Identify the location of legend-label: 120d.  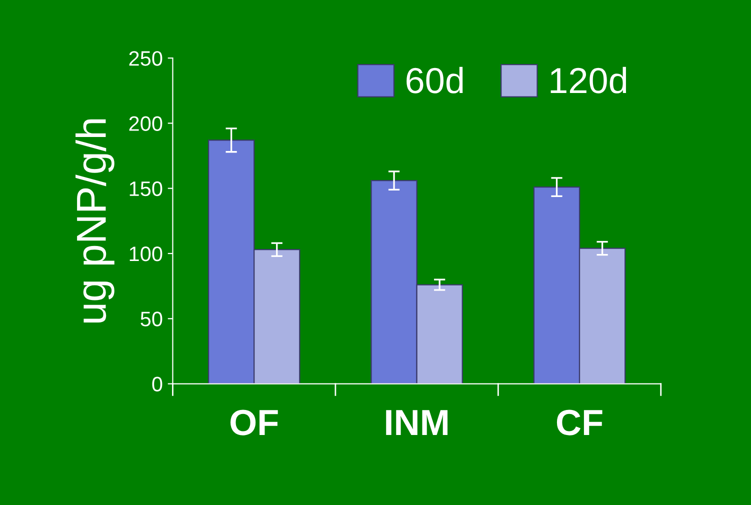
(588, 80).